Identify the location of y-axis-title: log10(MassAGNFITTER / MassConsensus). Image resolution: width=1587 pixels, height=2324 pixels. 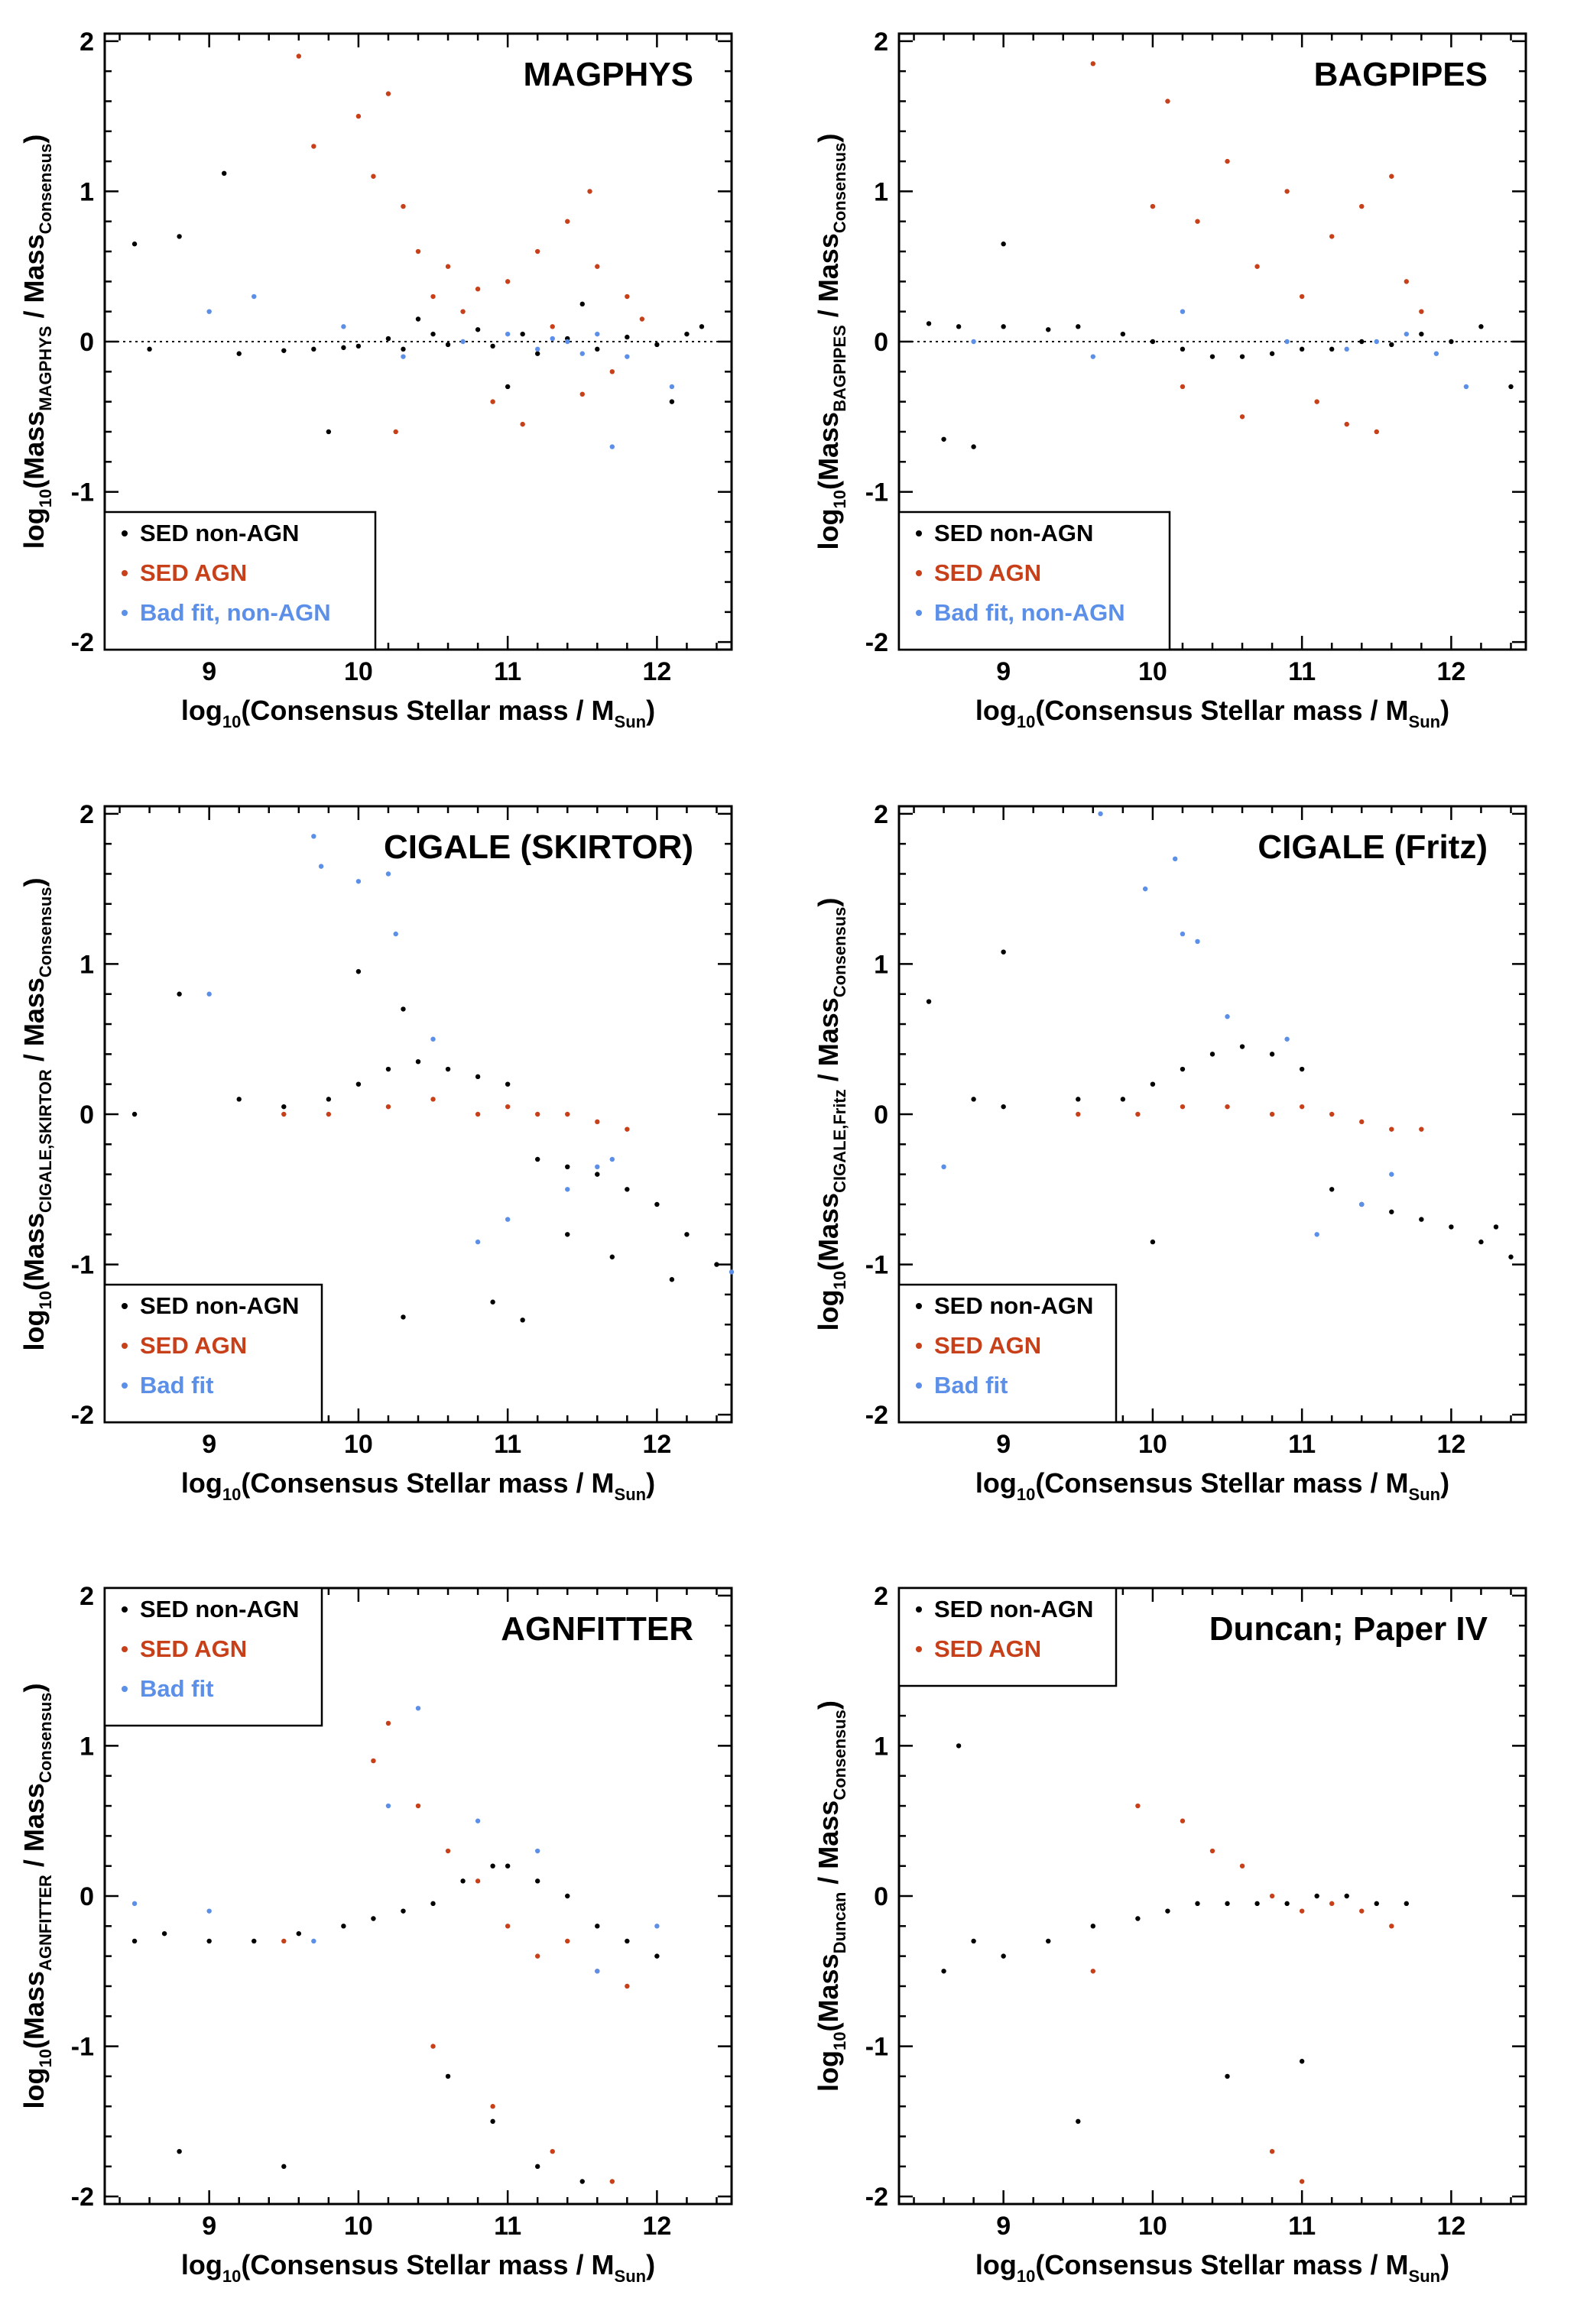
(37, 1895).